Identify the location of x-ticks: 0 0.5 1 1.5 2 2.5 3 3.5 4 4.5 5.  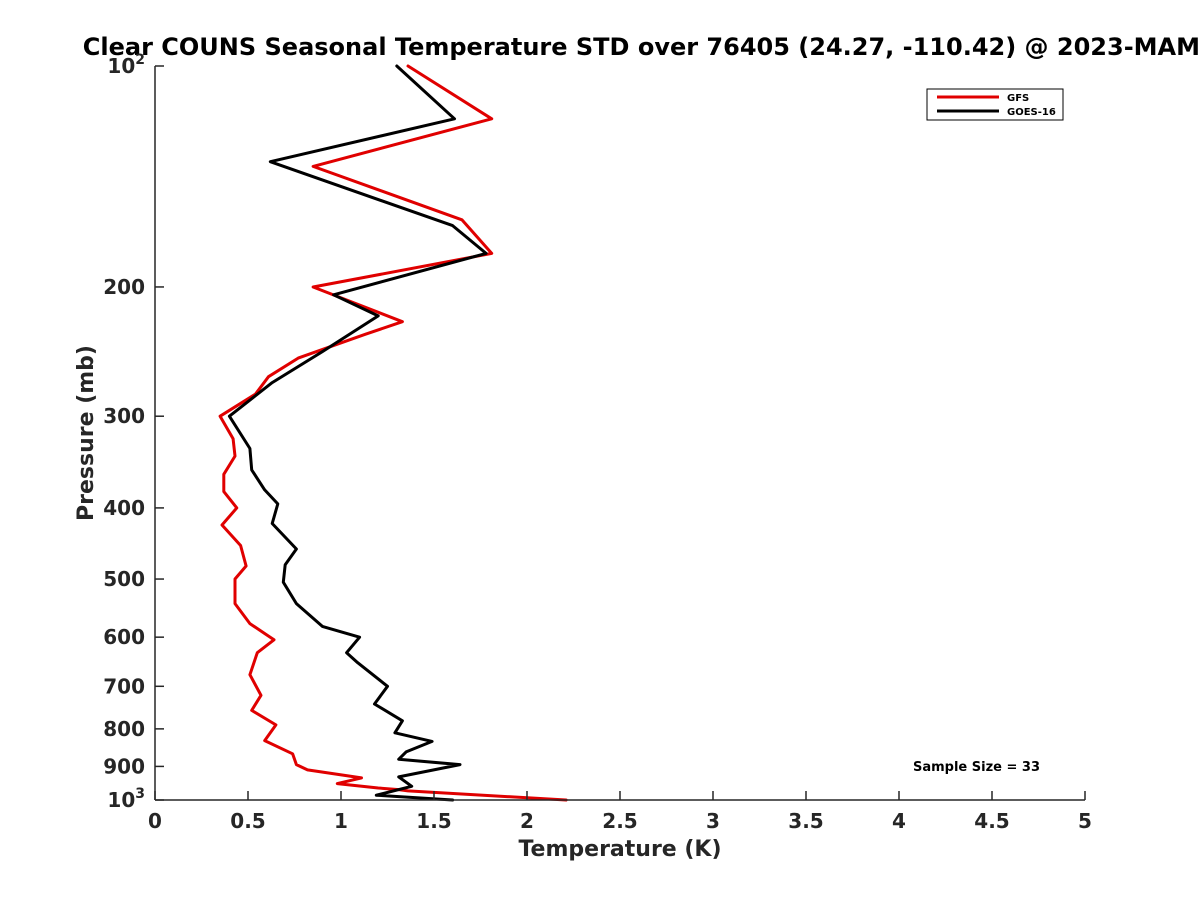
(620, 812).